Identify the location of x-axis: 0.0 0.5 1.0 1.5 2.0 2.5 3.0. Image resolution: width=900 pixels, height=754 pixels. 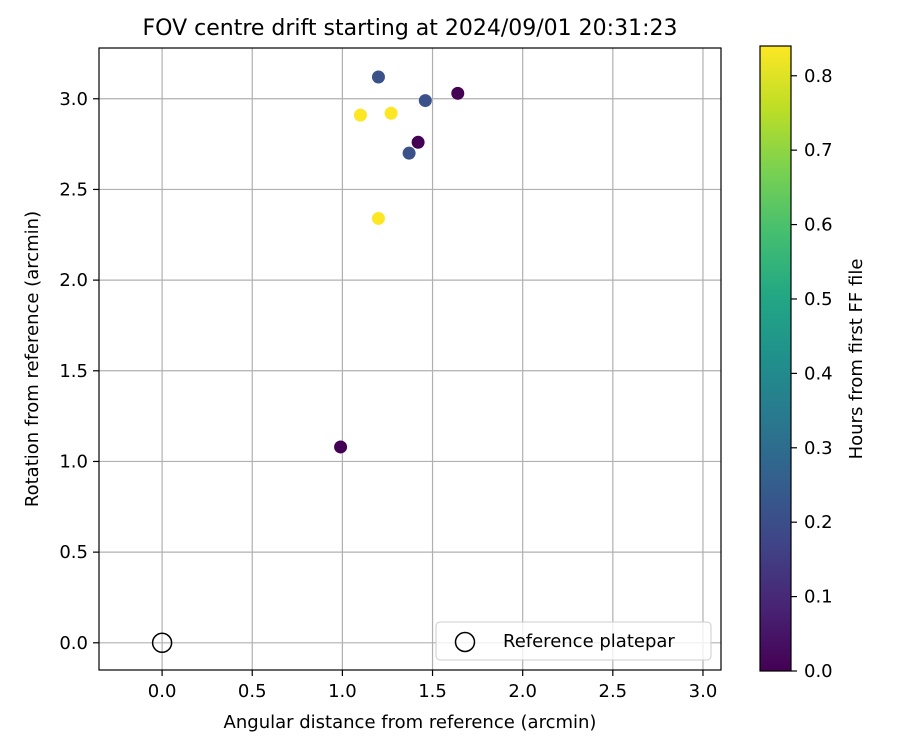
(433, 686).